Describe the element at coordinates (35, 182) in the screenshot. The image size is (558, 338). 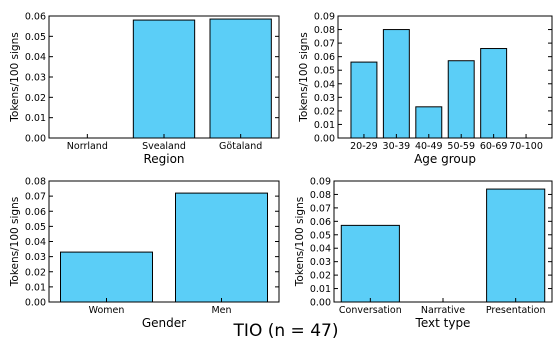
I see `ytick-label-2-8: 0.08` at that location.